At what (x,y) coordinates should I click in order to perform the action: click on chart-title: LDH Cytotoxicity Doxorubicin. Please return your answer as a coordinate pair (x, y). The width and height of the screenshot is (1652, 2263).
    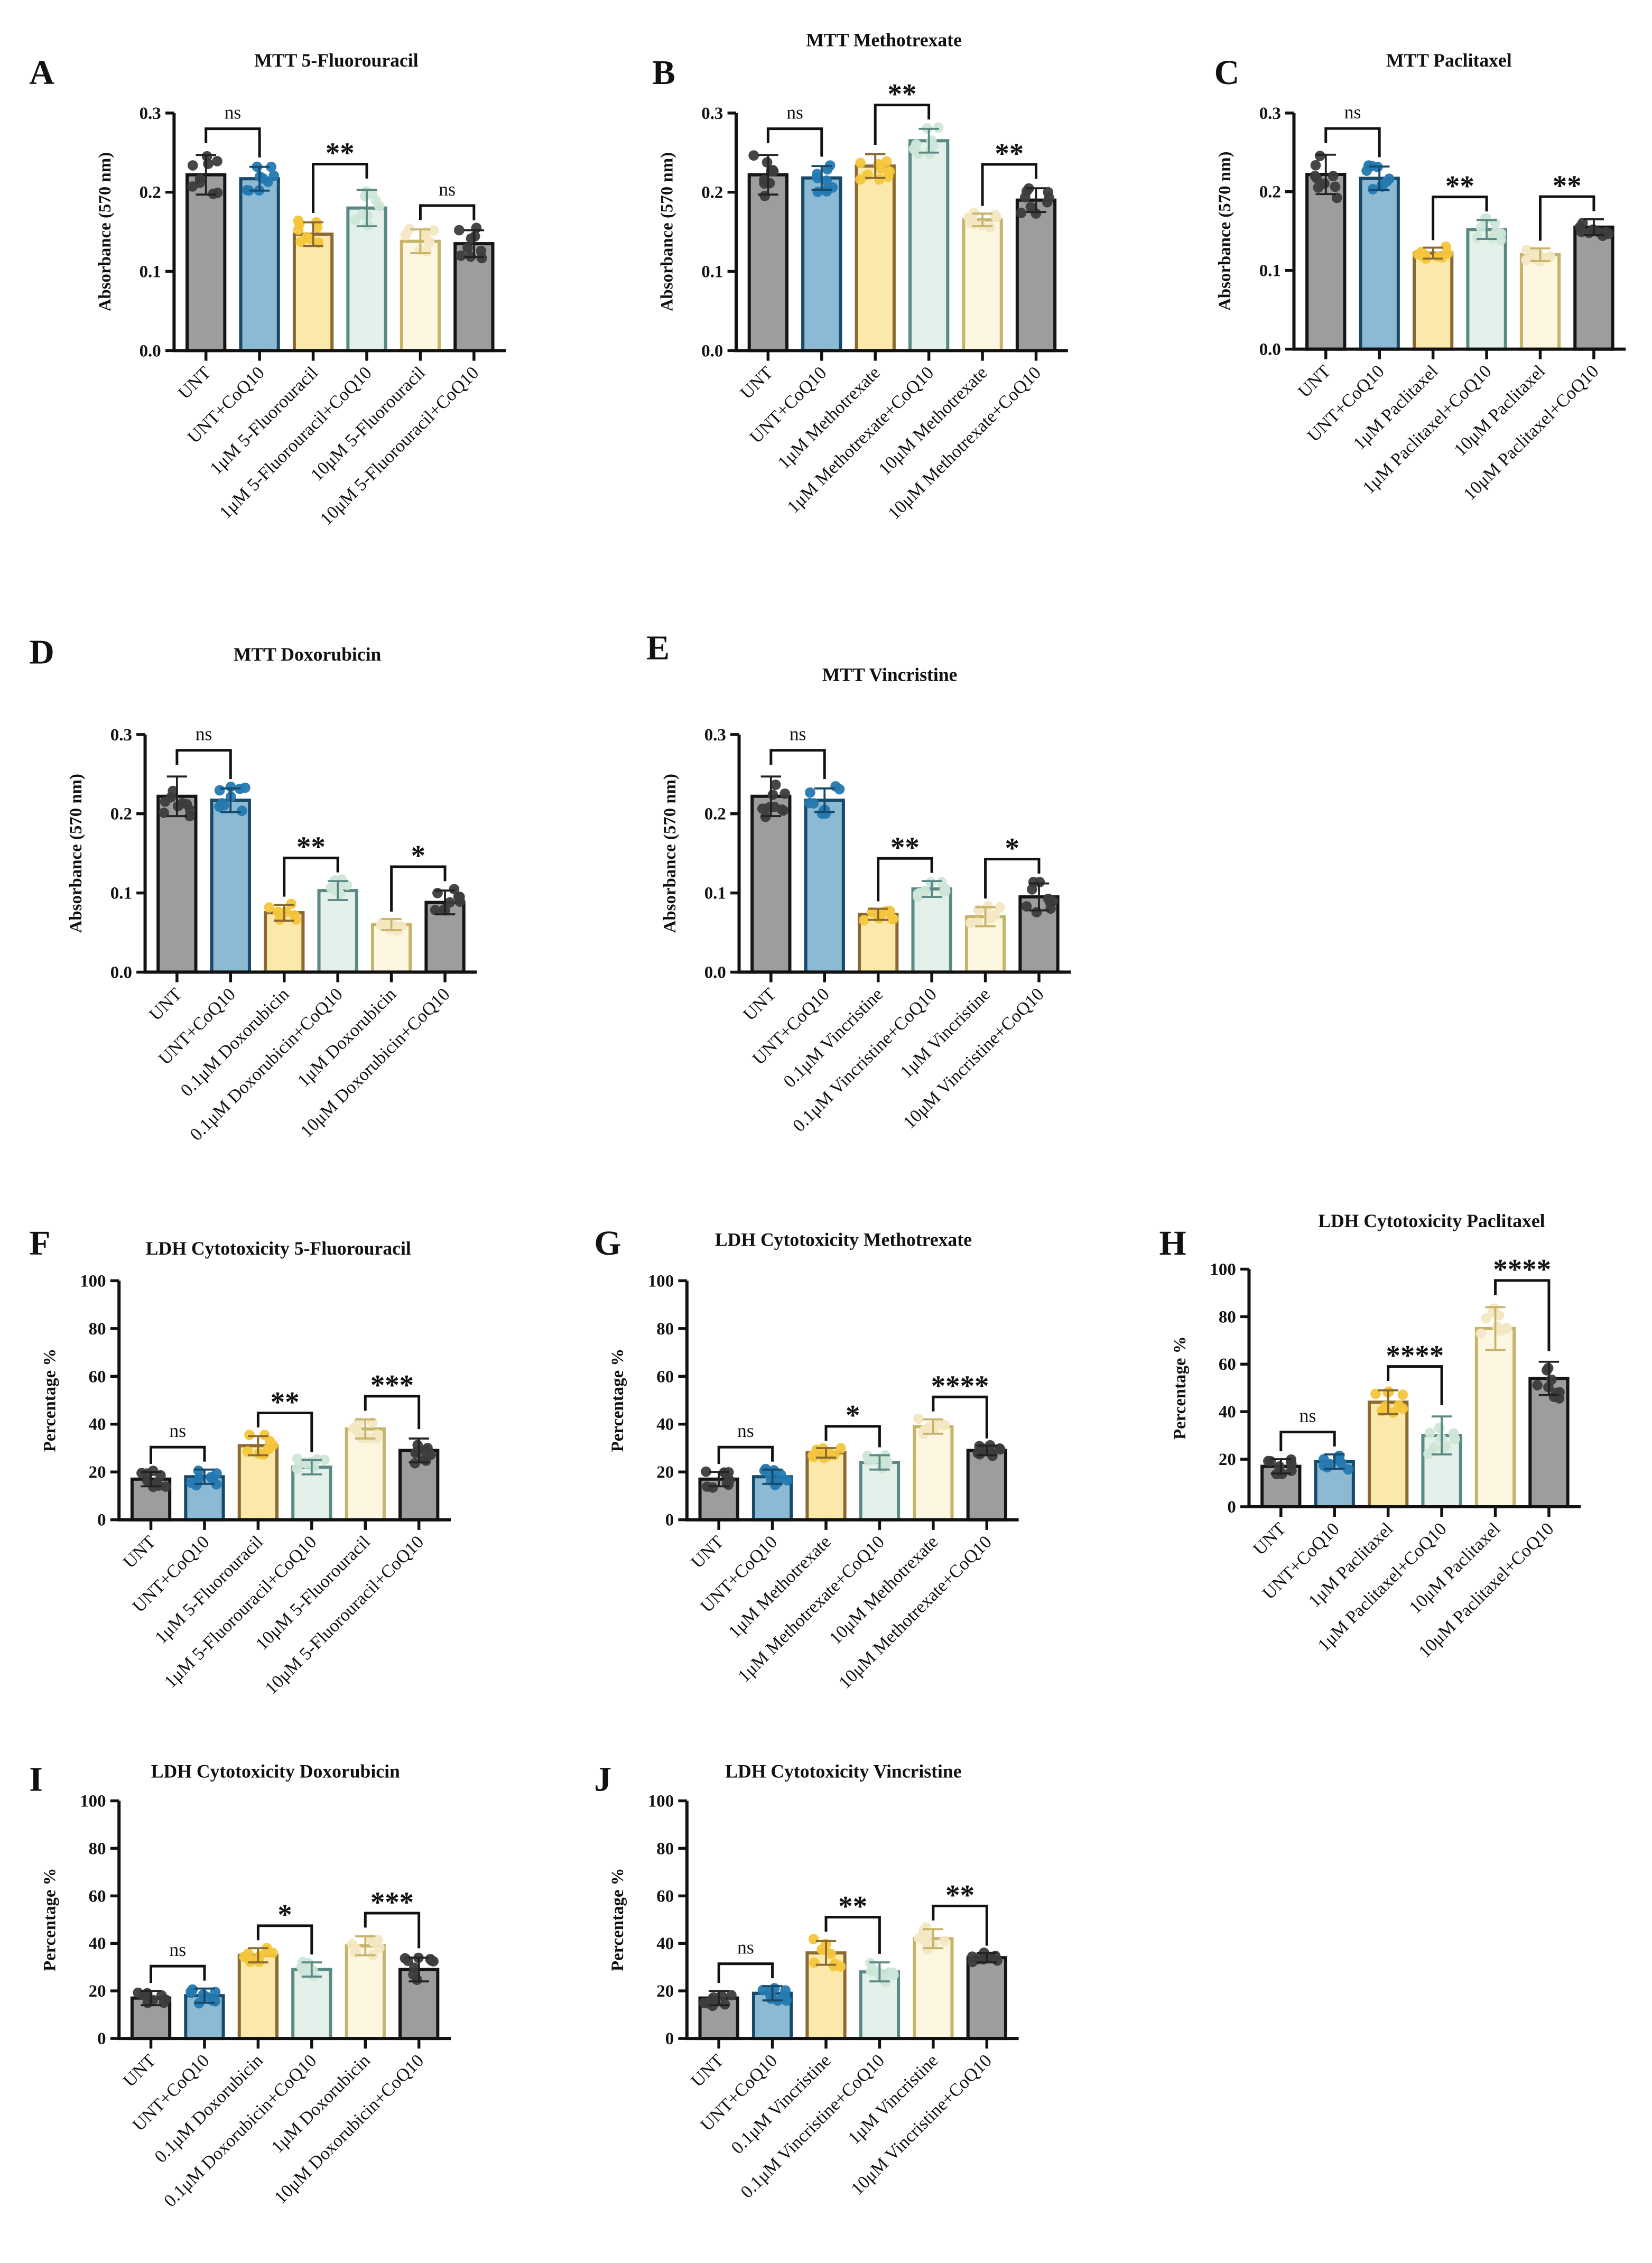
    Looking at the image, I should click on (276, 1771).